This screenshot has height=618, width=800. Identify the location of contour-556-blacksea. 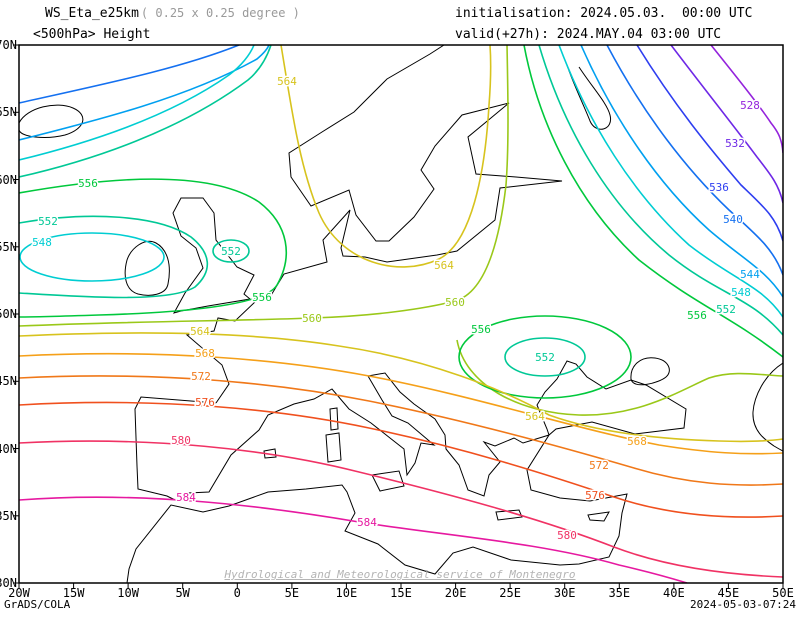
(545, 357).